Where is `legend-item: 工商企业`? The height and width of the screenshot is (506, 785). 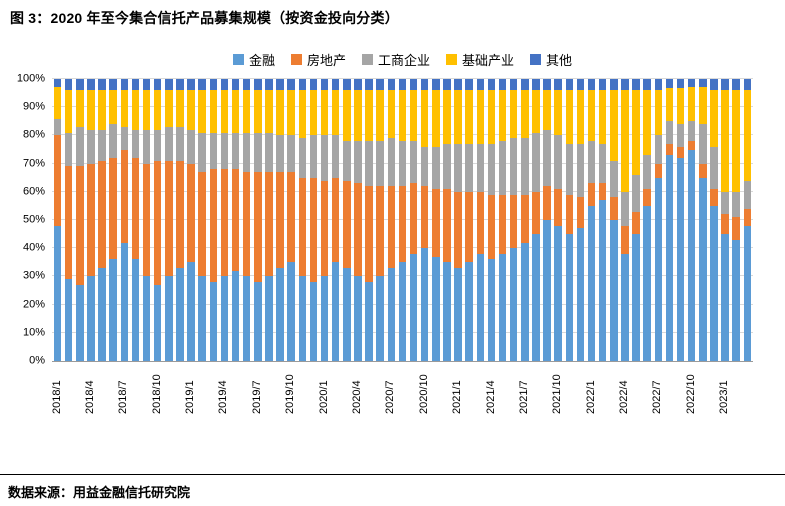 legend-item: 工商企业 is located at coordinates (395, 59).